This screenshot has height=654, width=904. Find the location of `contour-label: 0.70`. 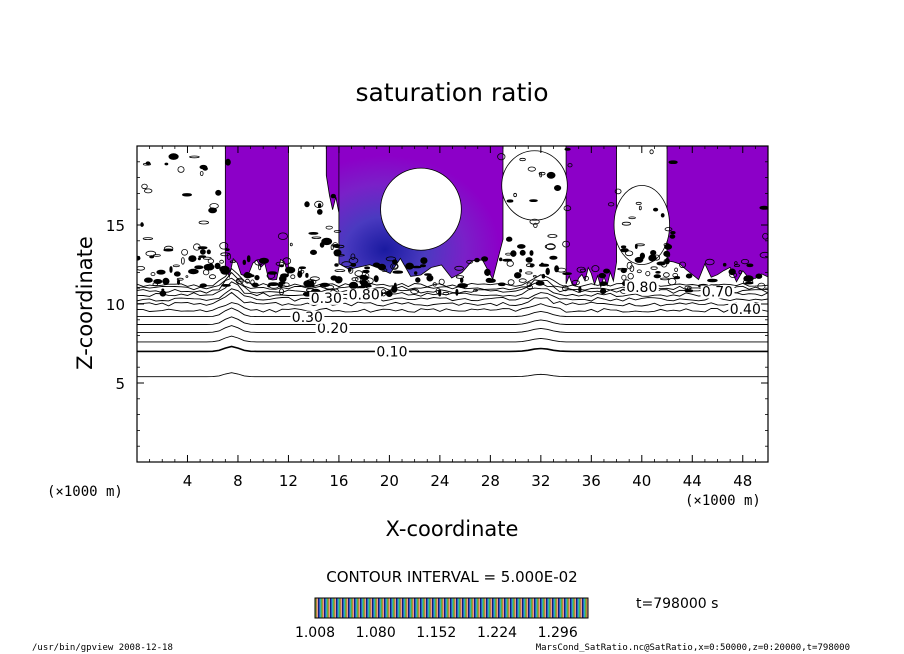

contour-label: 0.70 is located at coordinates (717, 293).